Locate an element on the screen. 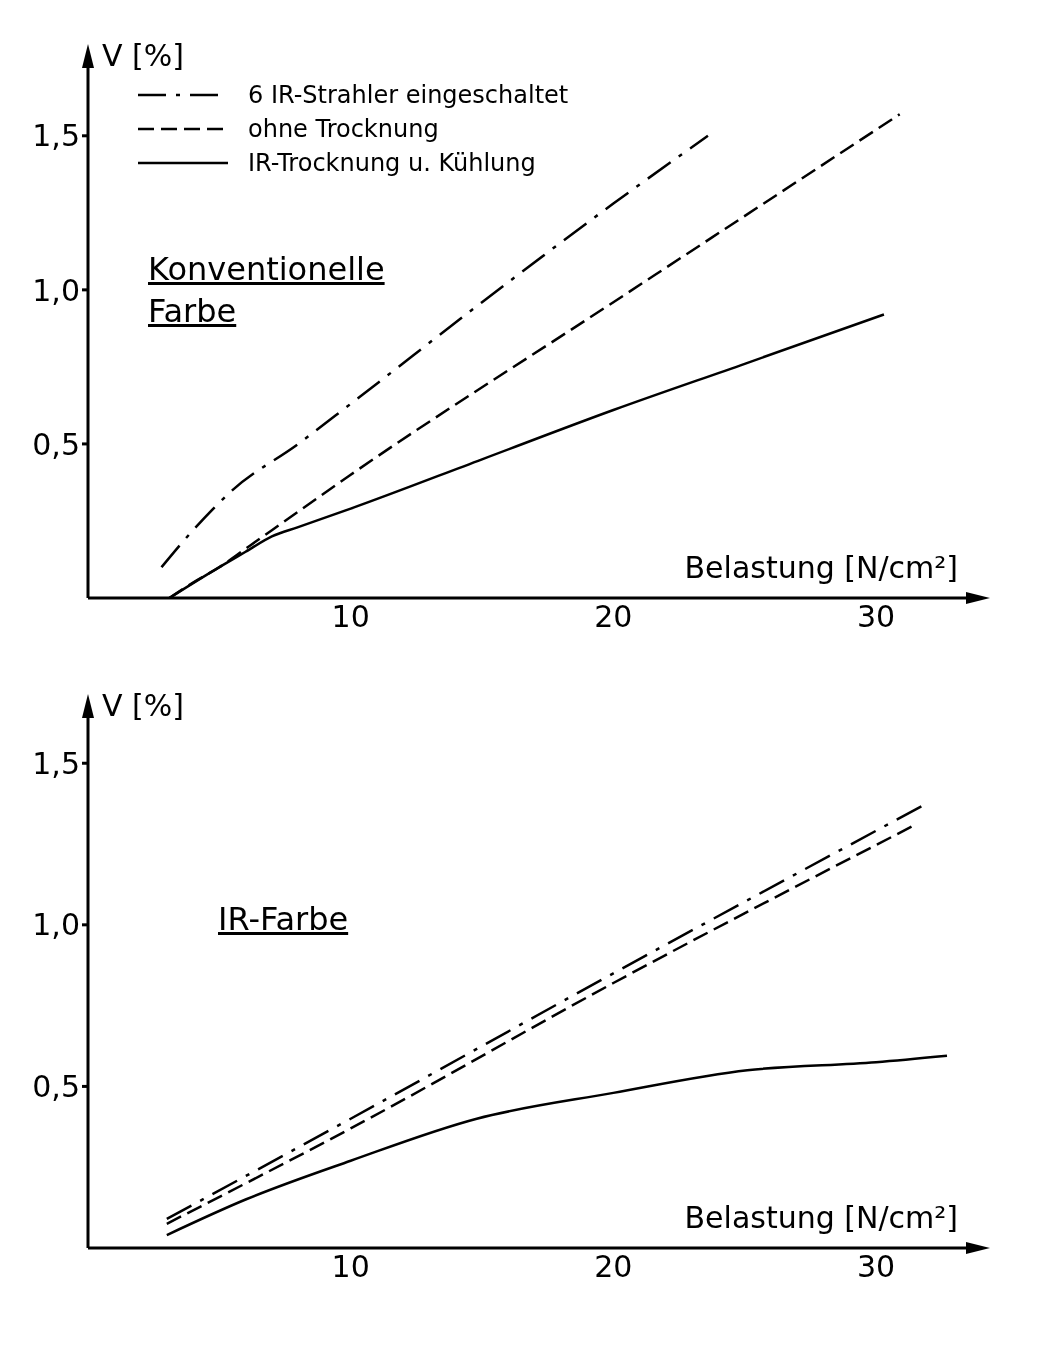  annotation: IR-Farbe is located at coordinates (283, 919).